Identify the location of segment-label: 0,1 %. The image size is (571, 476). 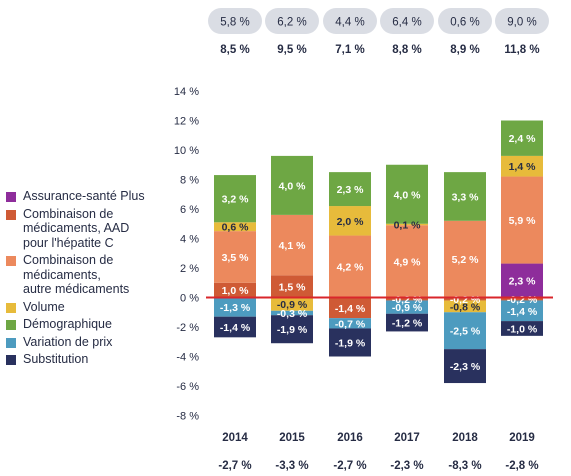
(408, 225).